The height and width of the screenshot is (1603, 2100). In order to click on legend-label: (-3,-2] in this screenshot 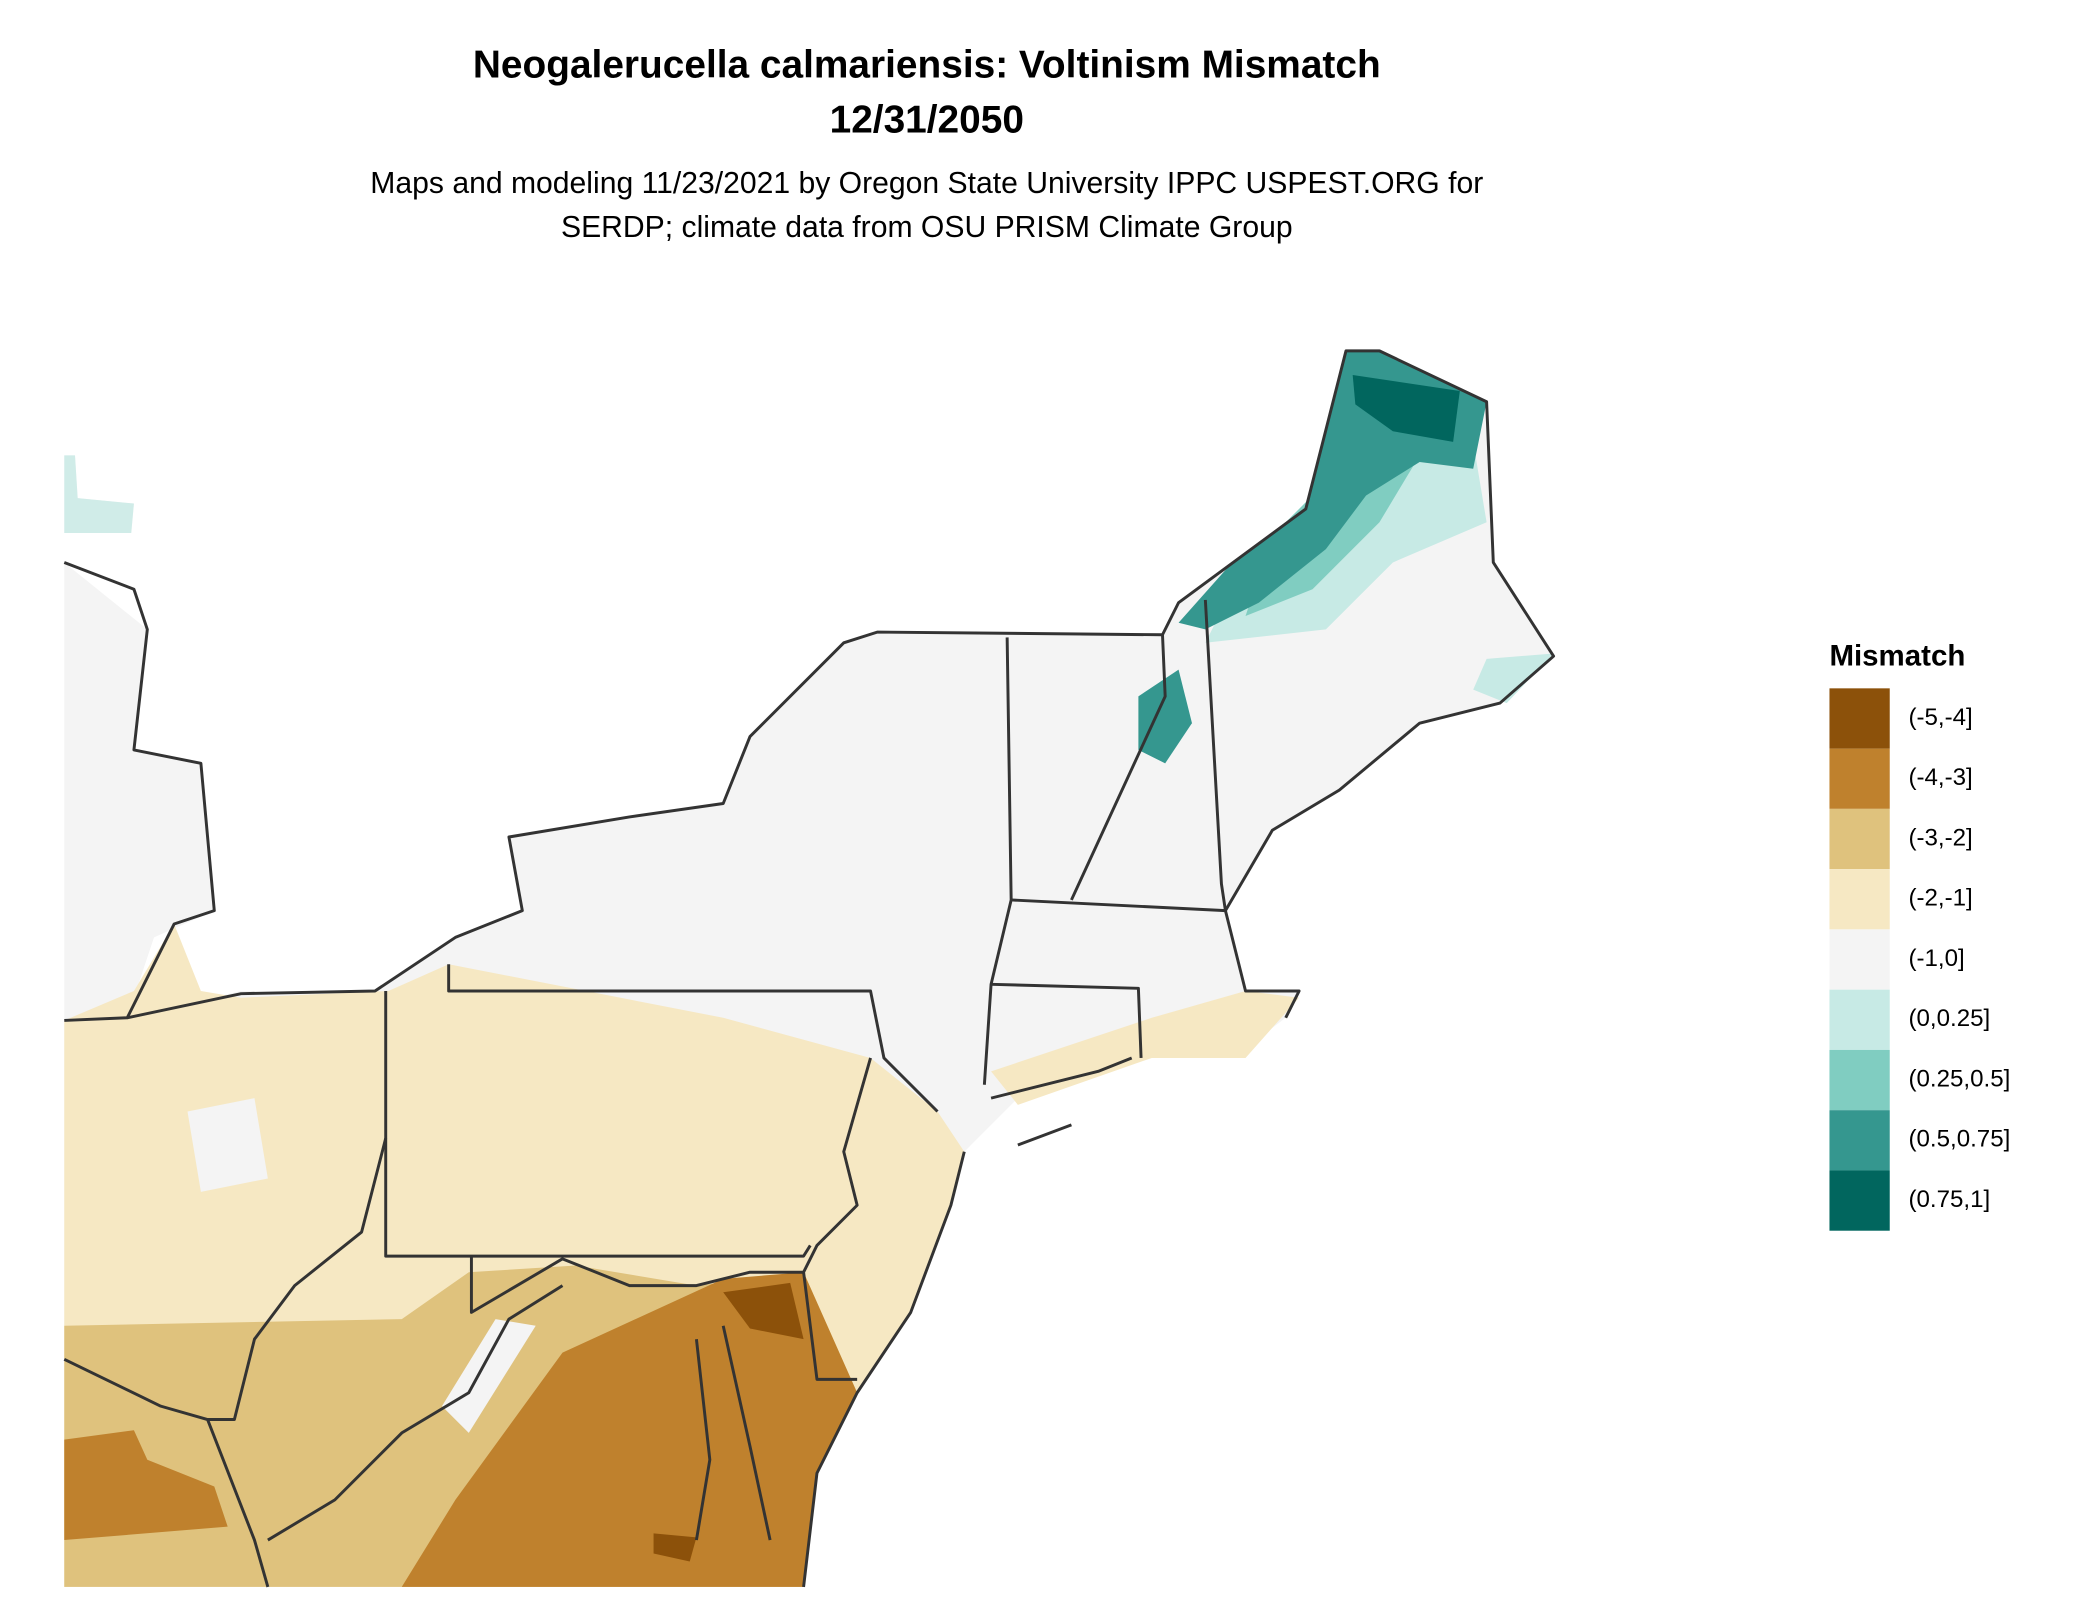, I will do `click(1940, 837)`.